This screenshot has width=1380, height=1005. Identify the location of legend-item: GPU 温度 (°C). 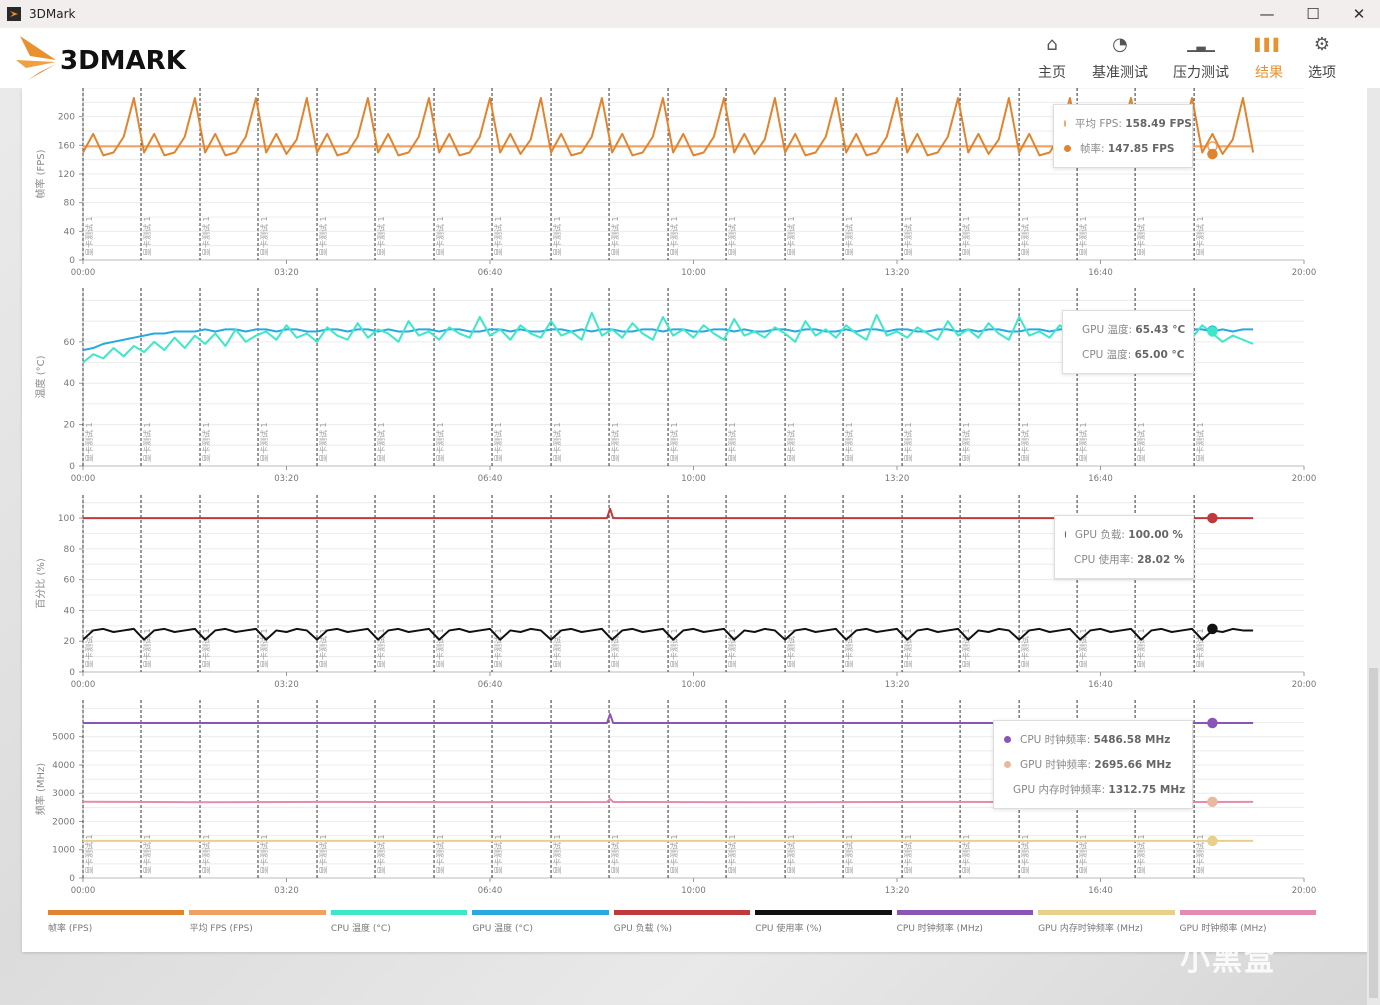
(540, 922).